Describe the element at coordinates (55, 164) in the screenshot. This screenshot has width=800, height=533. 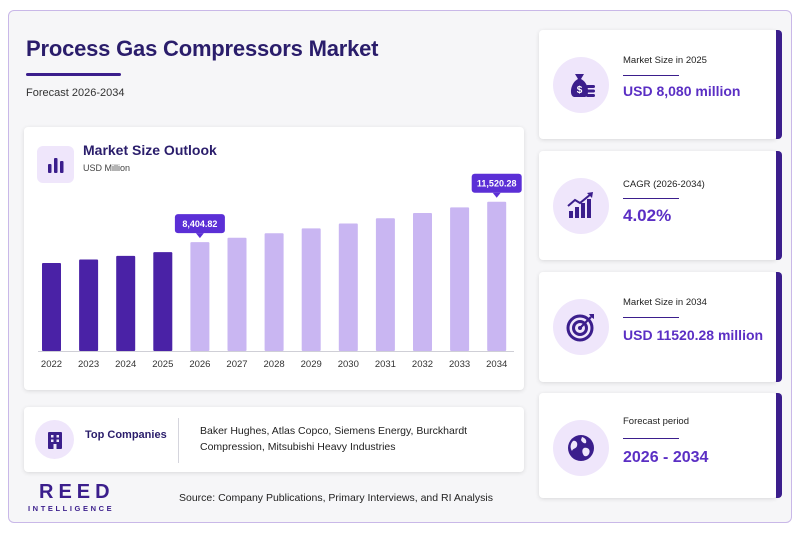
I see `bar-chart-icon` at that location.